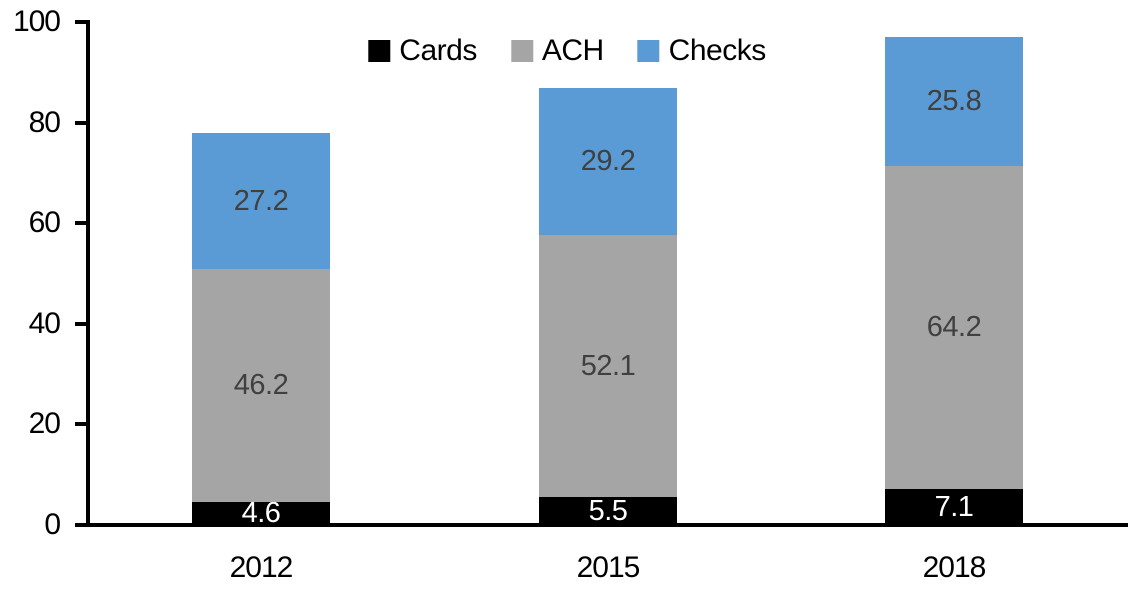 This screenshot has width=1134, height=599. Describe the element at coordinates (954, 567) in the screenshot. I see `x-axis-label-2018: 2018` at that location.